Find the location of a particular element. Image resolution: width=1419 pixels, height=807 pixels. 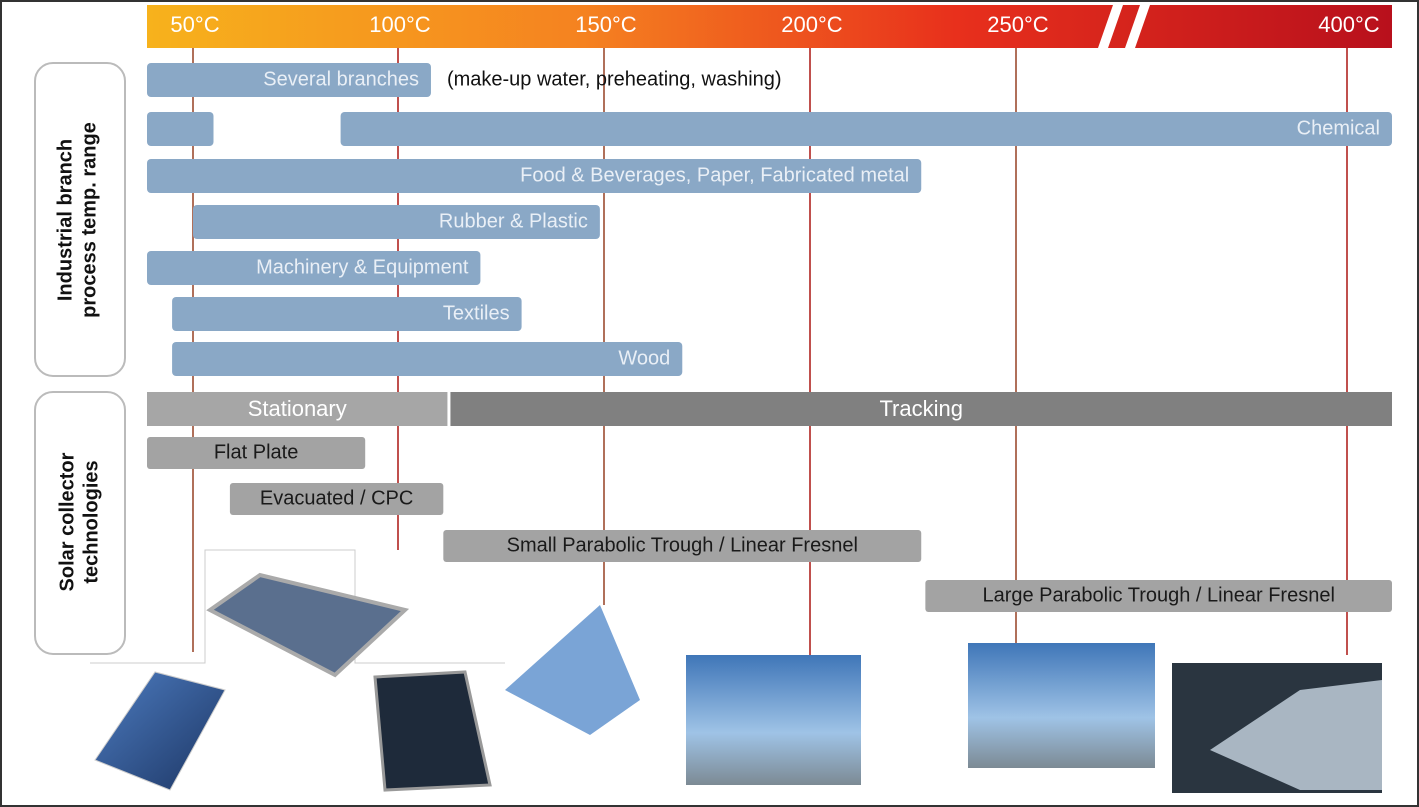

collector-label: Flat Plate is located at coordinates (256, 452).